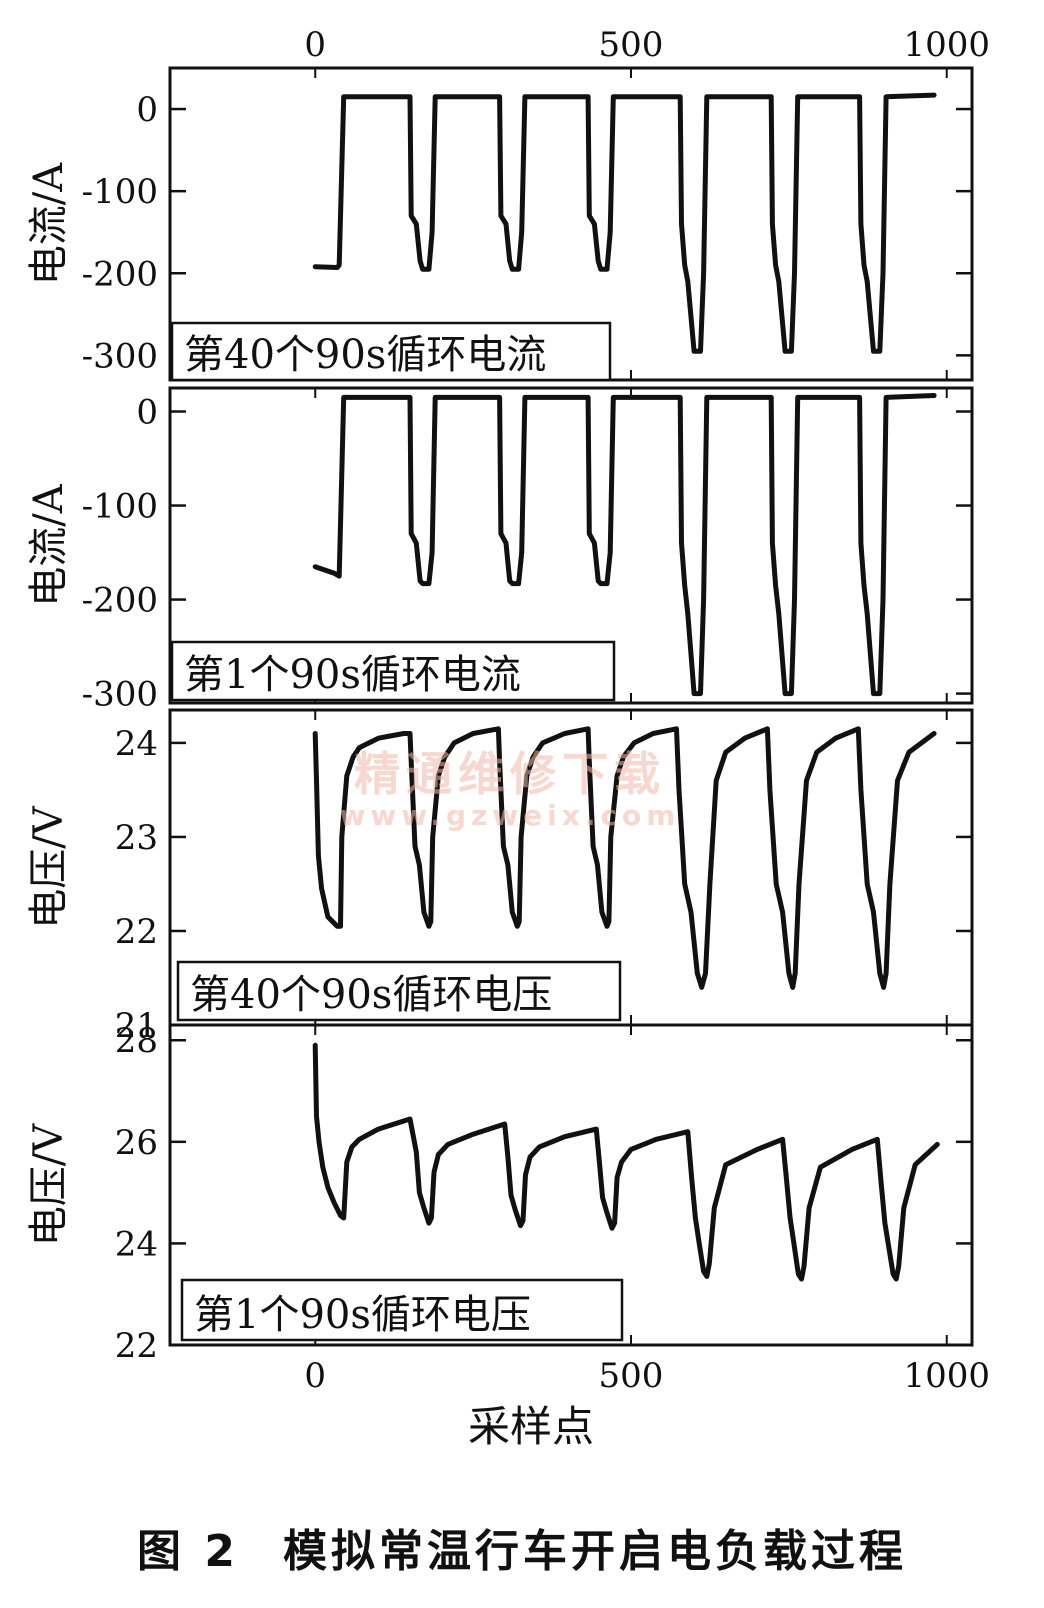 The image size is (1044, 1608). Describe the element at coordinates (371, 995) in the screenshot. I see `panel-label: 第40个90s循环电压` at that location.